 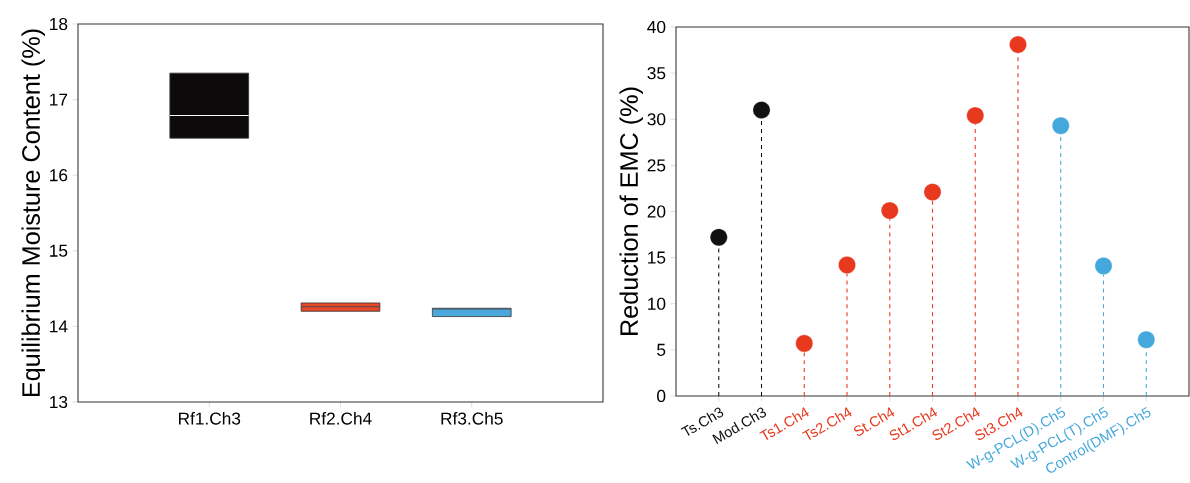 What do you see at coordinates (657, 303) in the screenshot?
I see `y-tick-label: 10` at bounding box center [657, 303].